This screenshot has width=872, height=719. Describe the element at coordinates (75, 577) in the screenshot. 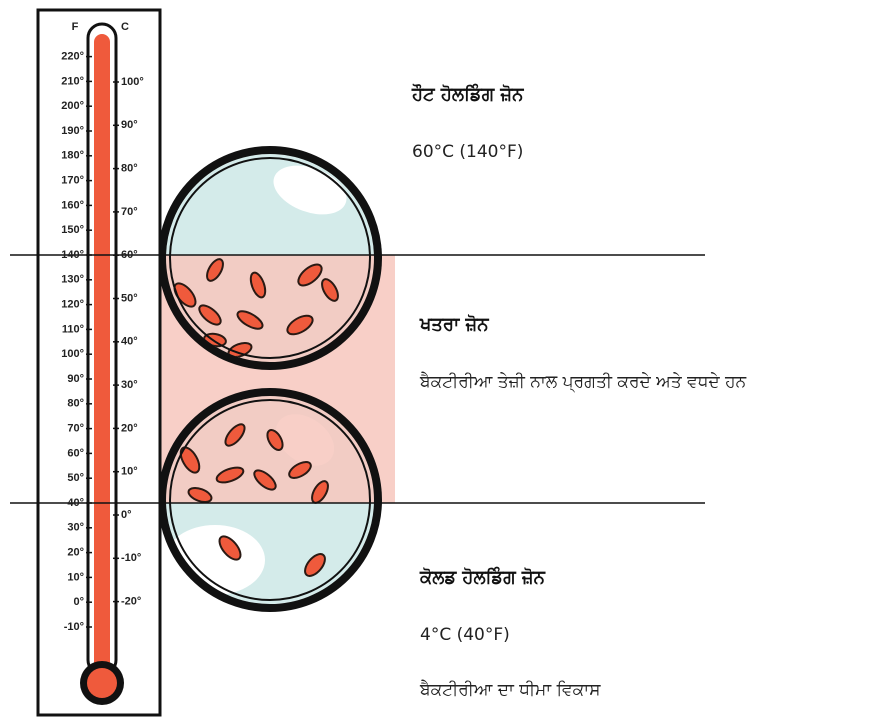

I see `f-tick-label: 10°` at that location.